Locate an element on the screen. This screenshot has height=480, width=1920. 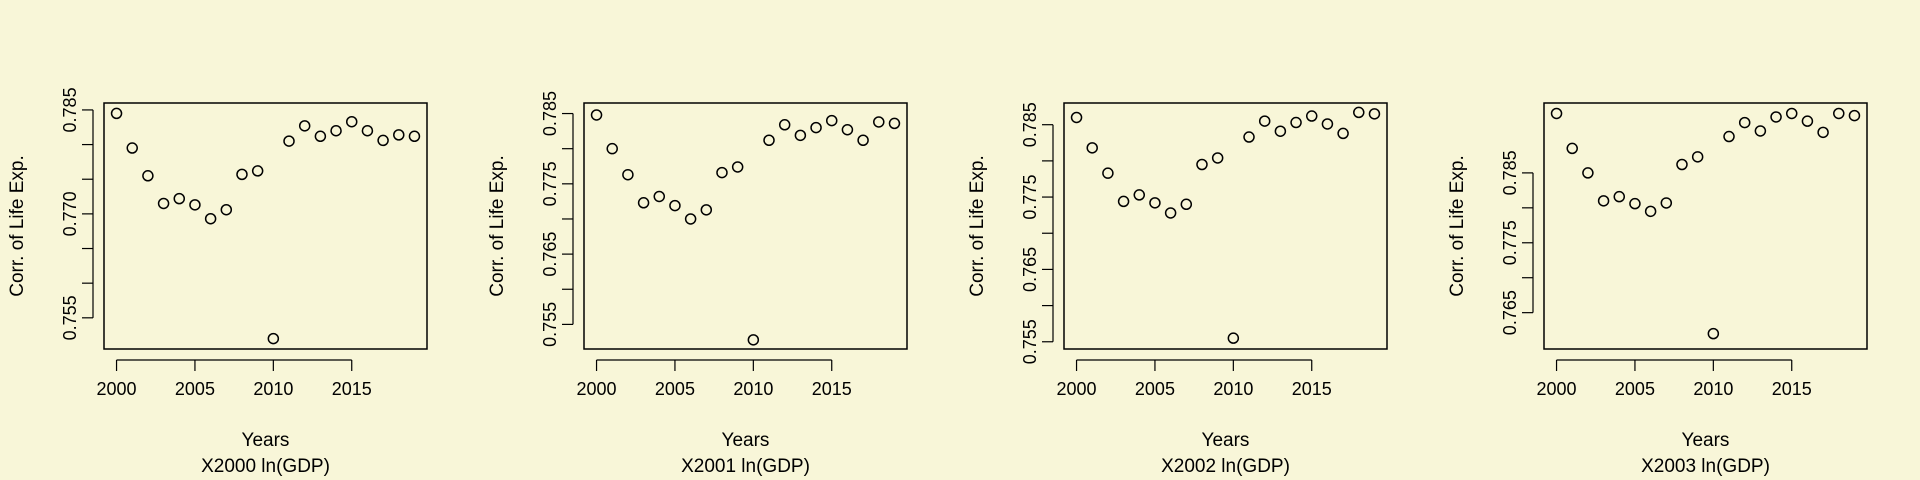
panel-caption: X2000 ln(GDP) is located at coordinates (265, 466).